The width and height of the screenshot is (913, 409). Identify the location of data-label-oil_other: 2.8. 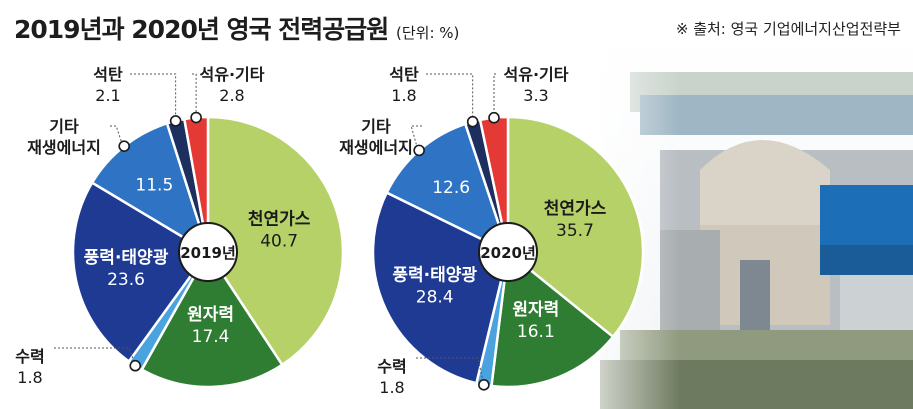
(231, 95).